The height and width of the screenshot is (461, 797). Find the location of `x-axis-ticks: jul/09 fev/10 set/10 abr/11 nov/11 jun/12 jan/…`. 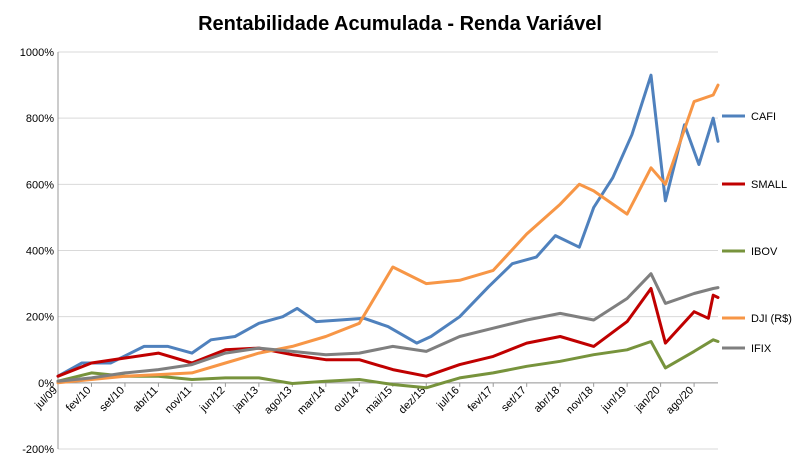

x-axis-ticks: jul/09 fev/10 set/10 abr/11 nov/11 jun/12 jan/… is located at coordinates (364, 399).